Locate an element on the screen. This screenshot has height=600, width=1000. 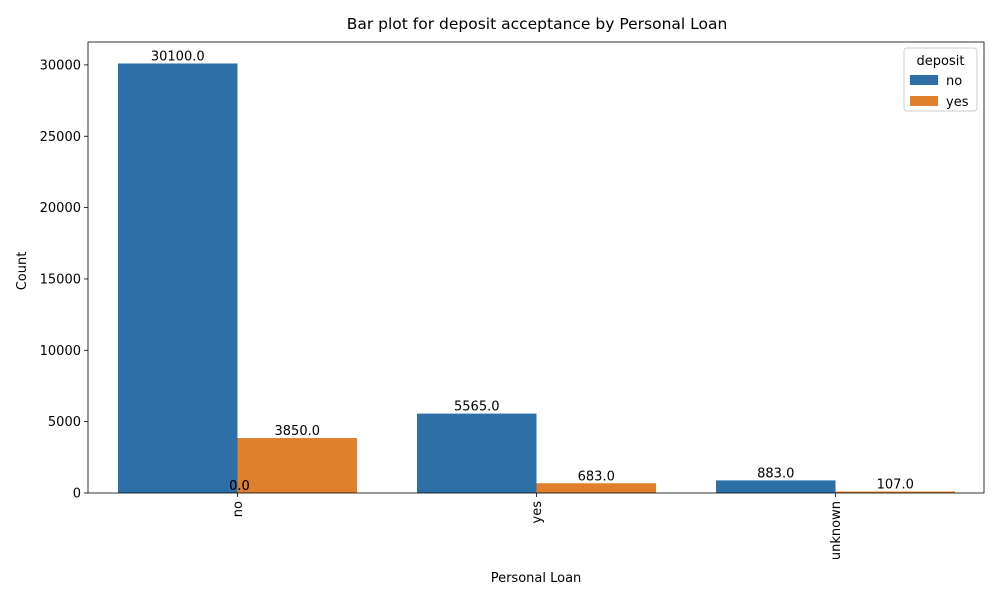
x-tick-label-no: no is located at coordinates (238, 509).